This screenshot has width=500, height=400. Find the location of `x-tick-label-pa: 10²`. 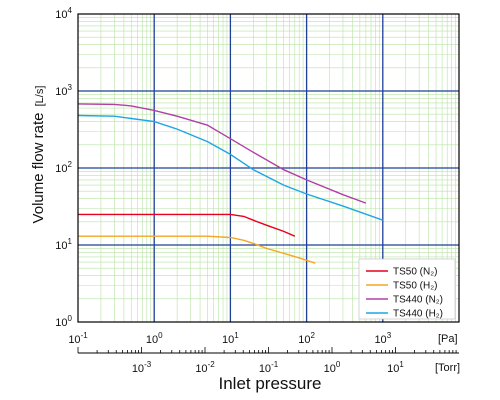

x-tick-label-pa: 10² is located at coordinates (306, 338).